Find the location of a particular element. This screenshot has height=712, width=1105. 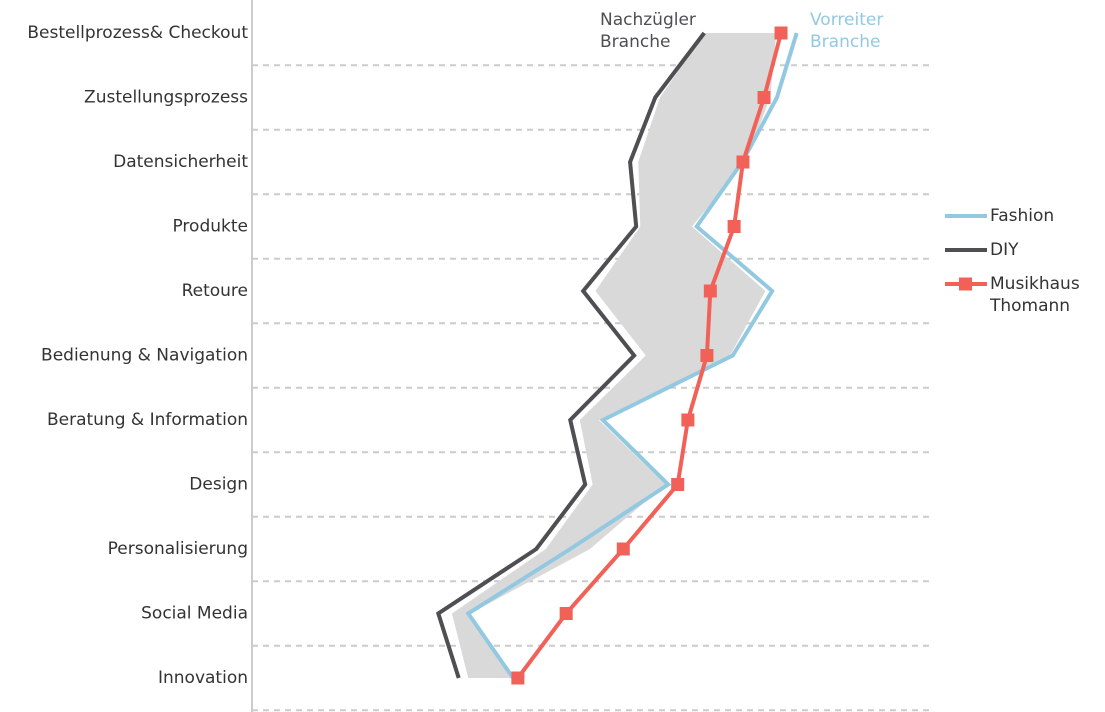

category-label: Bestellprozess& Checkout is located at coordinates (137, 33).